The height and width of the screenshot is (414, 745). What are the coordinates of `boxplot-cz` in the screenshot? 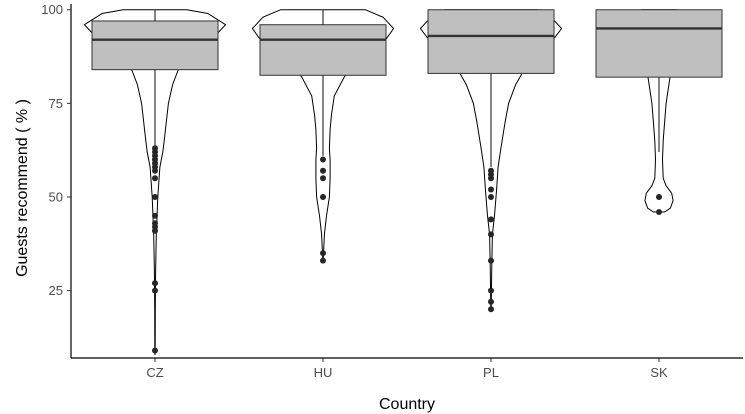 It's located at (155, 79).